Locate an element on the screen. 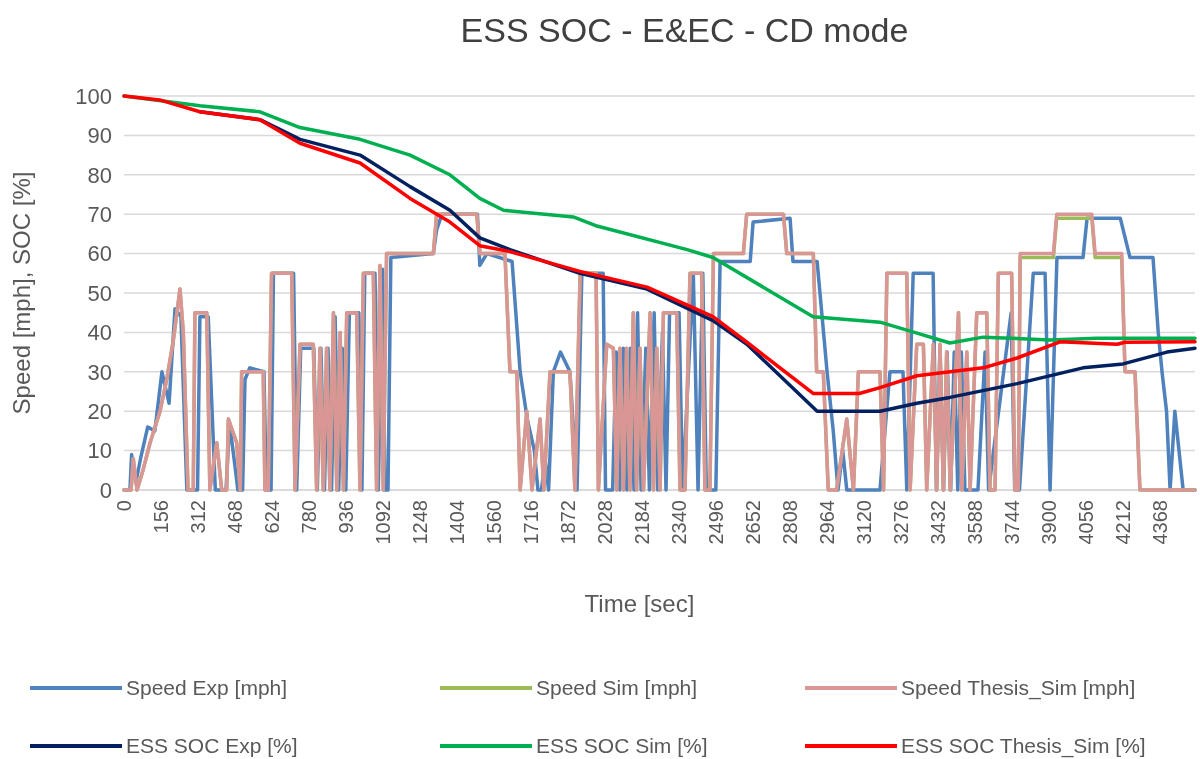 The image size is (1200, 759). legend-label: ESS SOC Exp [%] is located at coordinates (212, 746).